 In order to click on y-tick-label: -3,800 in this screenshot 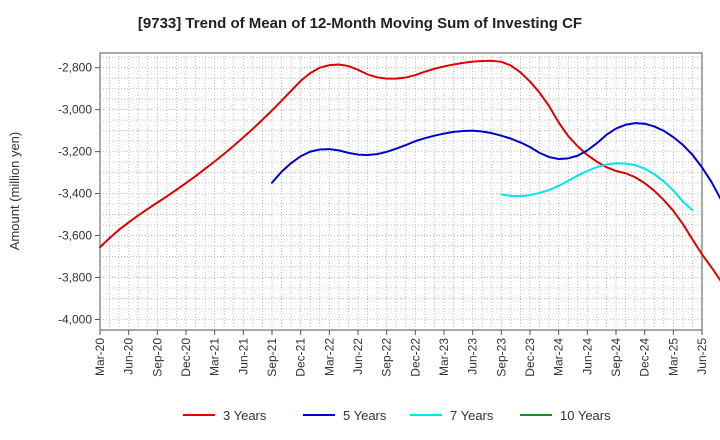, I will do `click(75, 278)`.